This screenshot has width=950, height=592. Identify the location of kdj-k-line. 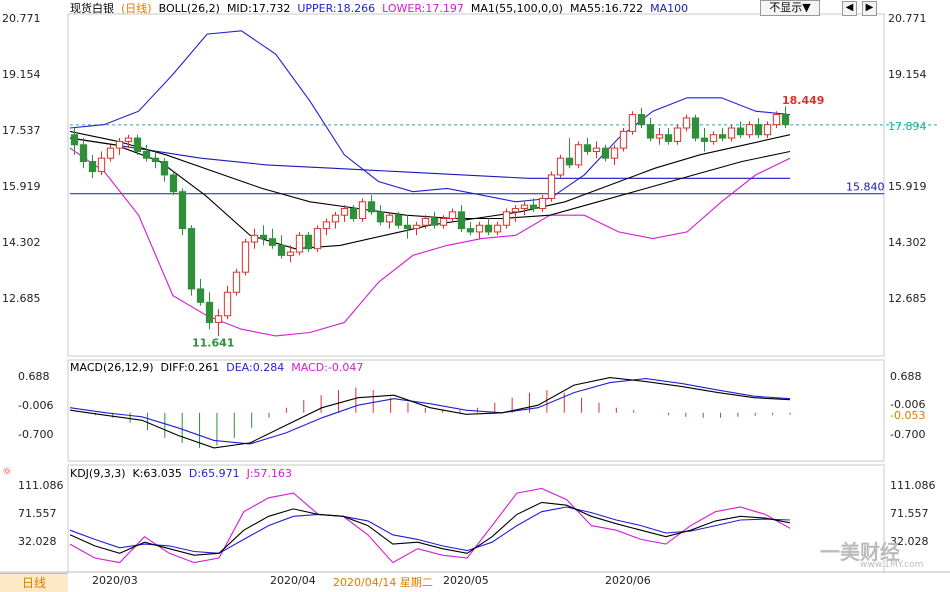
(430, 528).